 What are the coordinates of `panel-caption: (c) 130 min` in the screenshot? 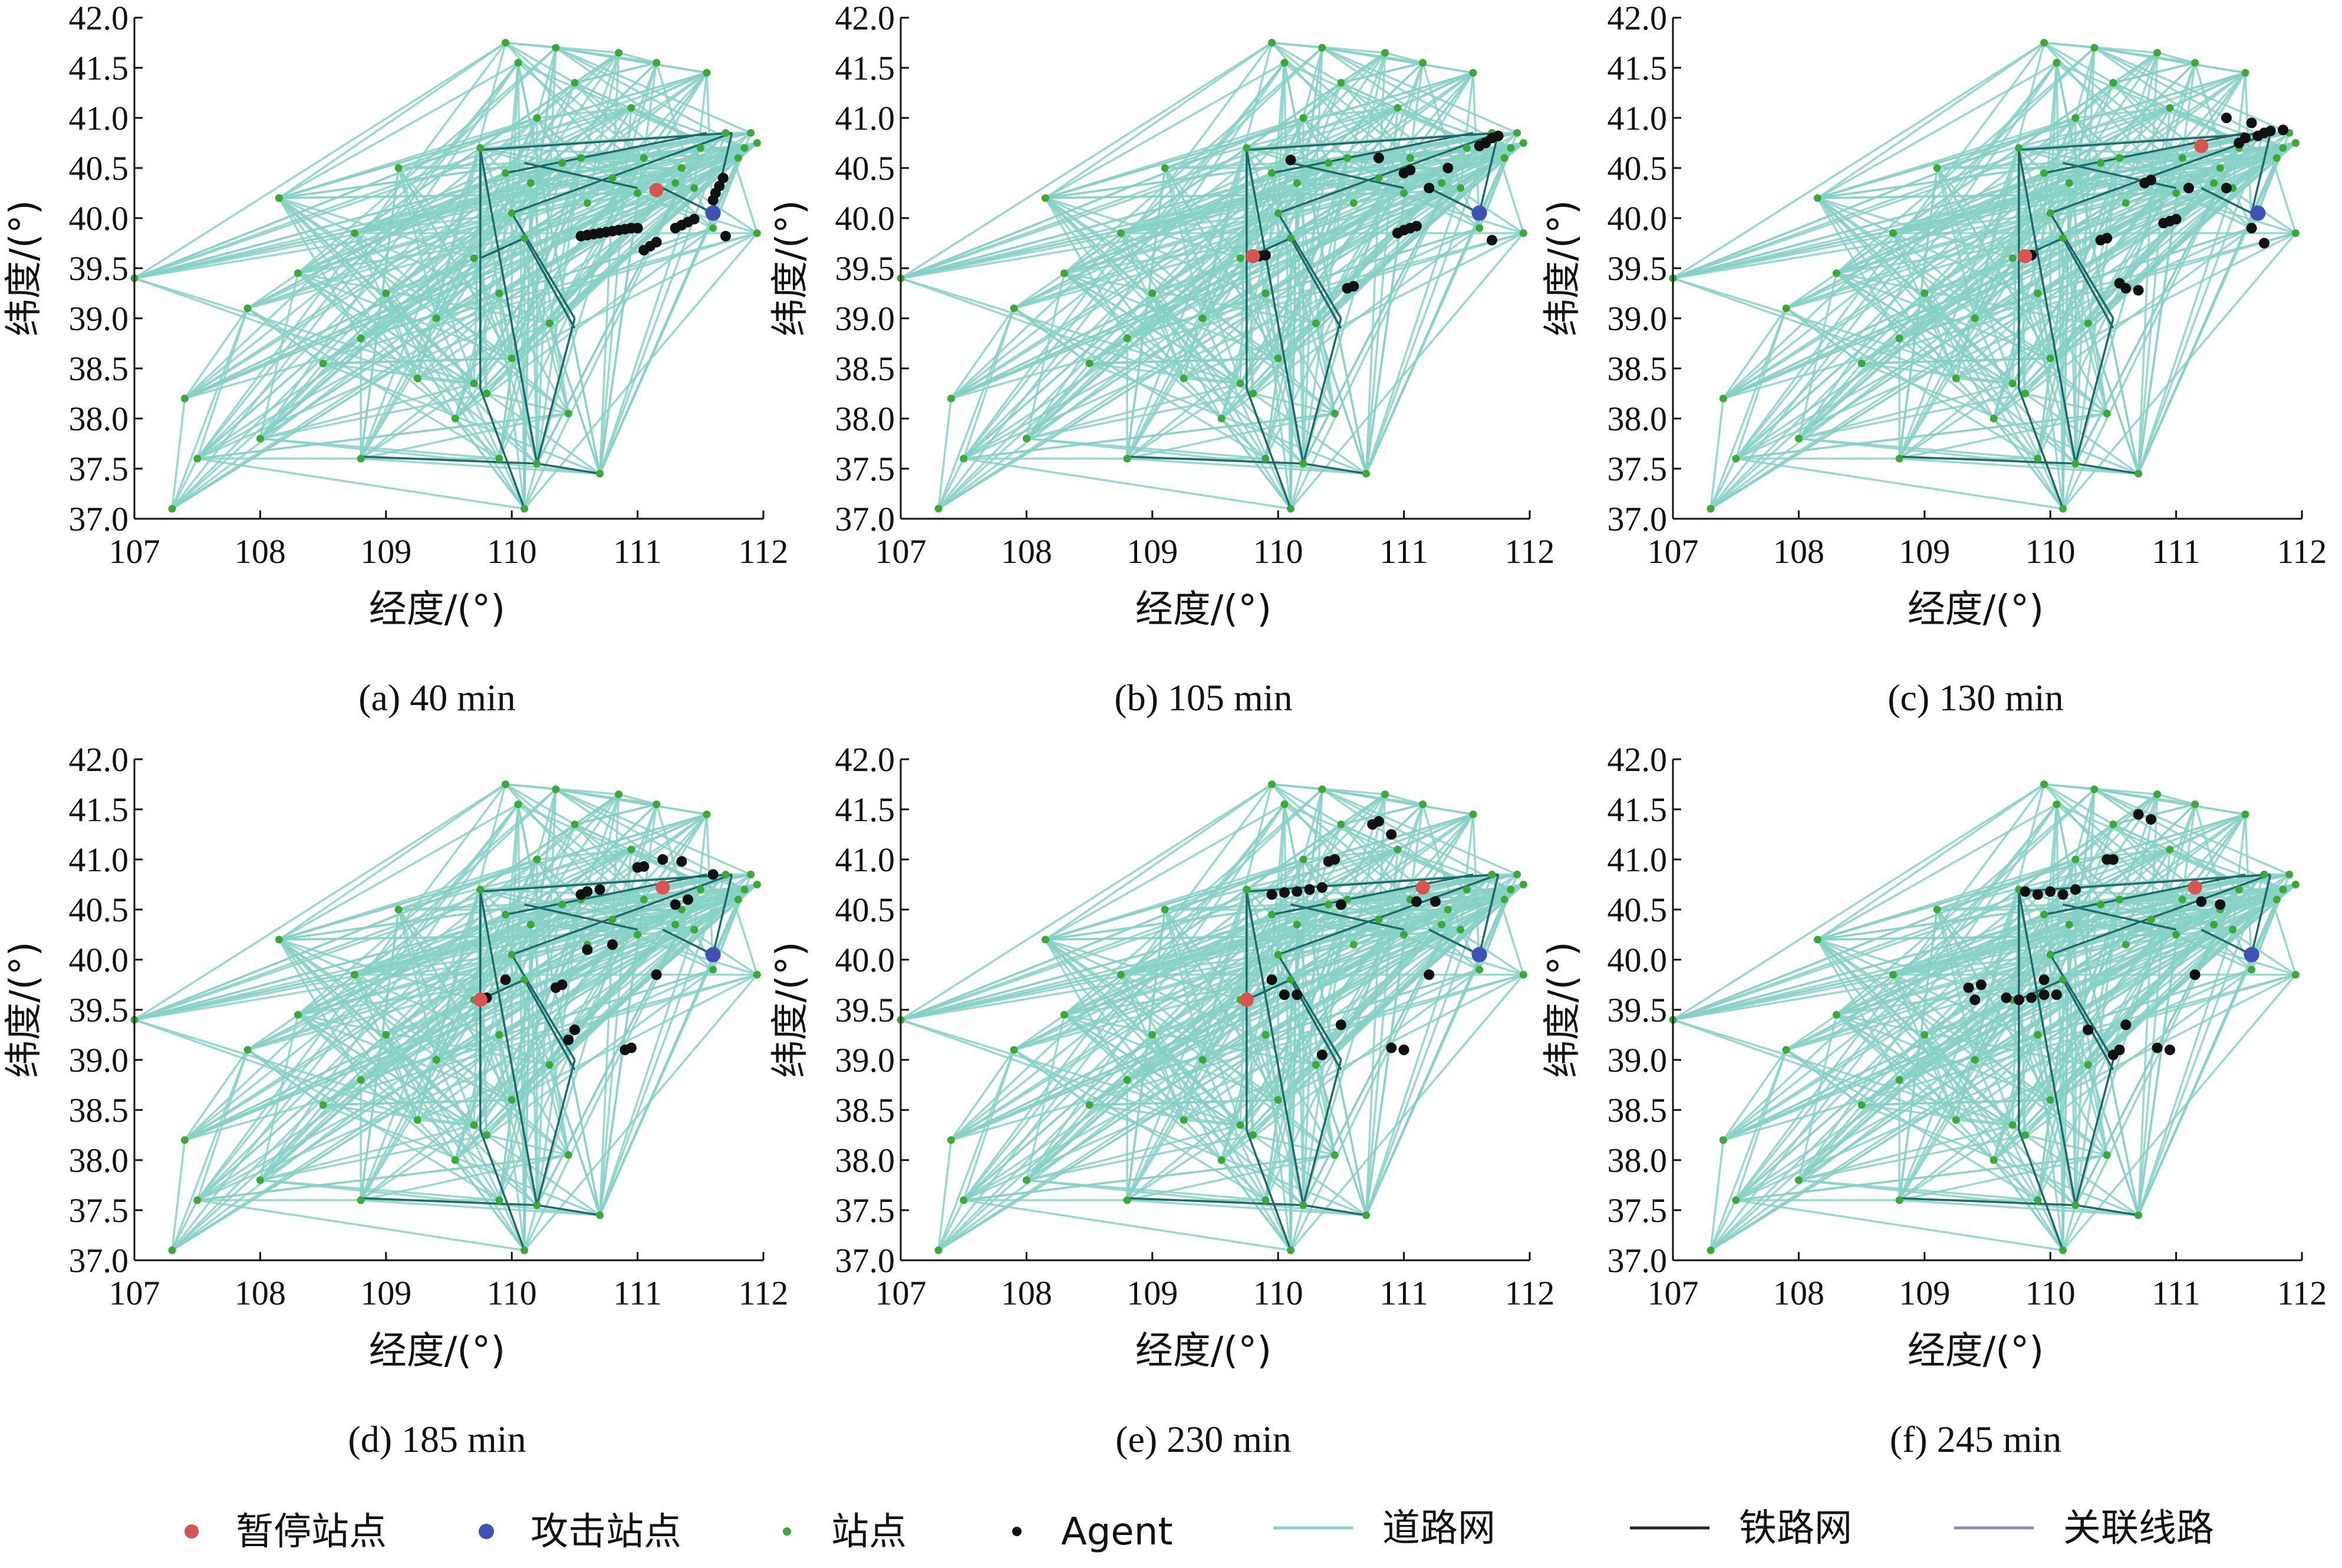 It's located at (1976, 698).